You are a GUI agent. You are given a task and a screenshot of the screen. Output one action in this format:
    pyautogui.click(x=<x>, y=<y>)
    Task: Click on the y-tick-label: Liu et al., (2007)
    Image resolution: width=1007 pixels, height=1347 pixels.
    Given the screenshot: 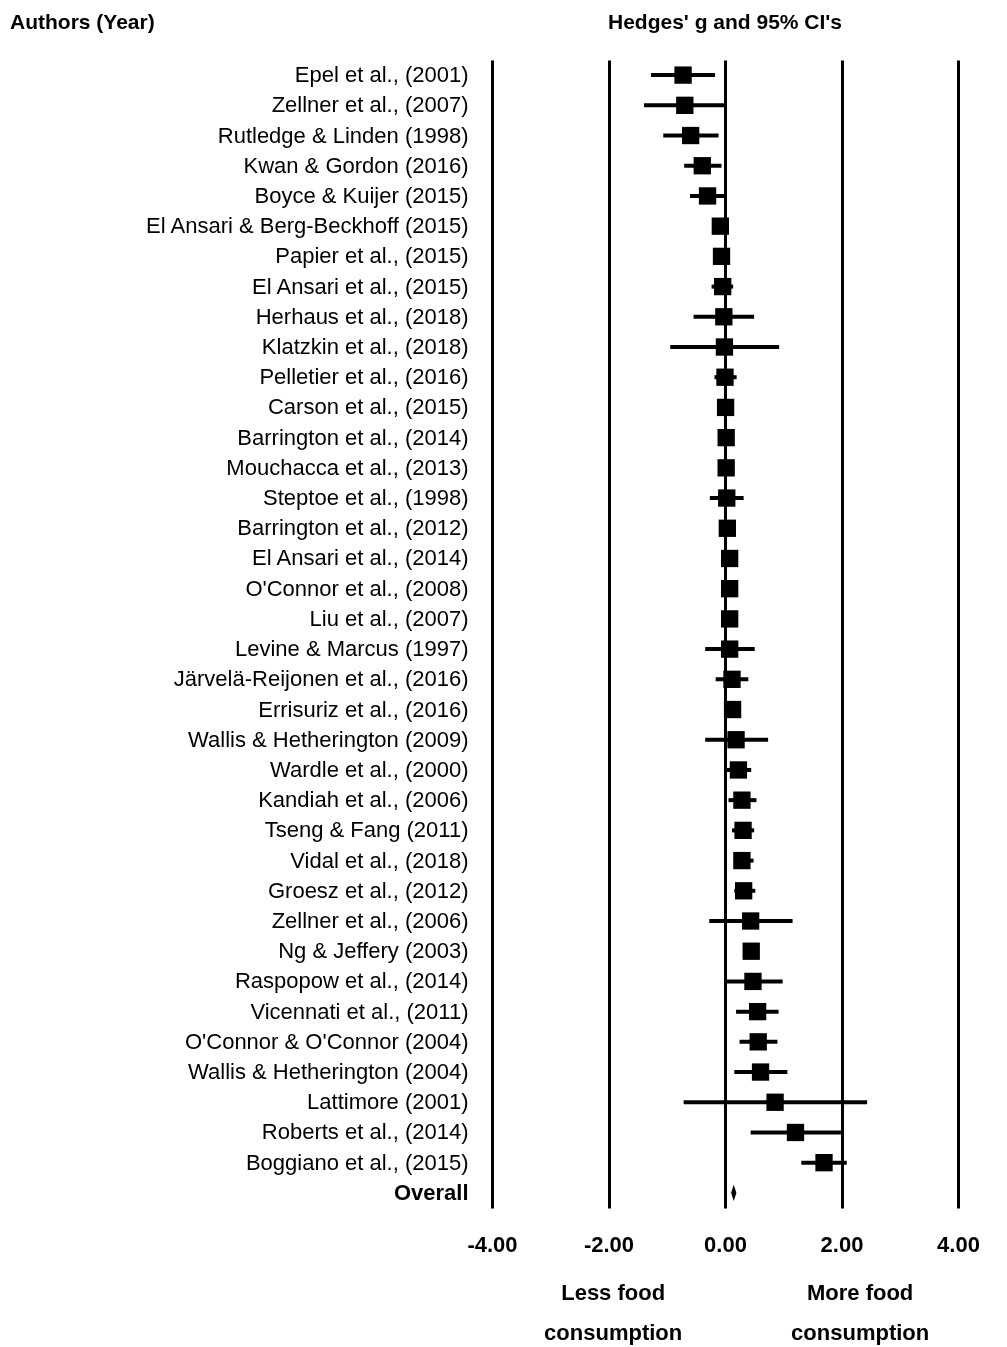 What is the action you would take?
    pyautogui.click(x=389, y=618)
    